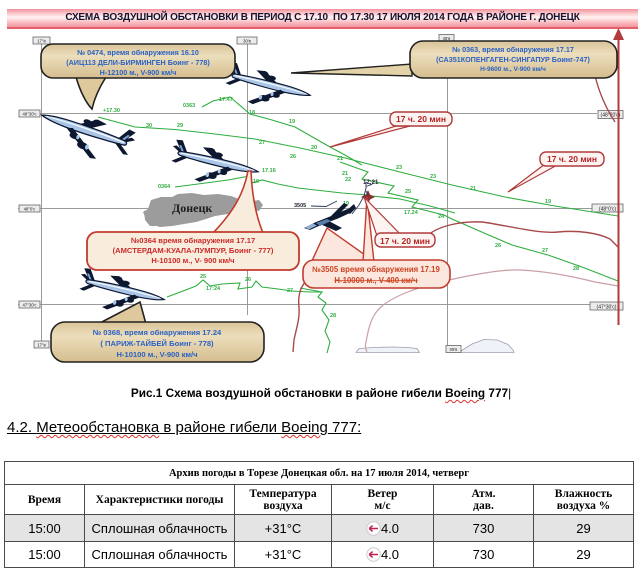 This screenshot has width=642, height=576. I want to click on svg-text:(АИЦ113 ДЕЛИ-БИРМИНГЕН Боинг -: (АИЦ113 ДЕЛИ-БИРМИНГЕН Боинг - 778), so click(138, 62).